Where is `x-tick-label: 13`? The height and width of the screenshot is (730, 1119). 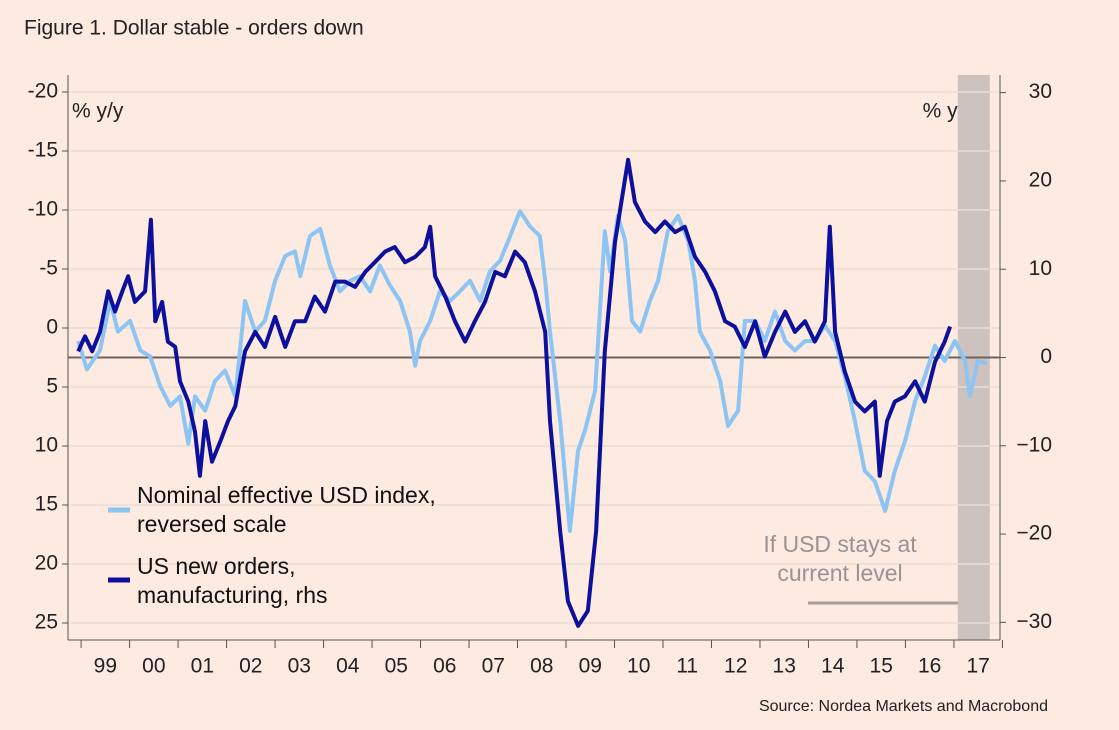
x-tick-label: 13 is located at coordinates (784, 666).